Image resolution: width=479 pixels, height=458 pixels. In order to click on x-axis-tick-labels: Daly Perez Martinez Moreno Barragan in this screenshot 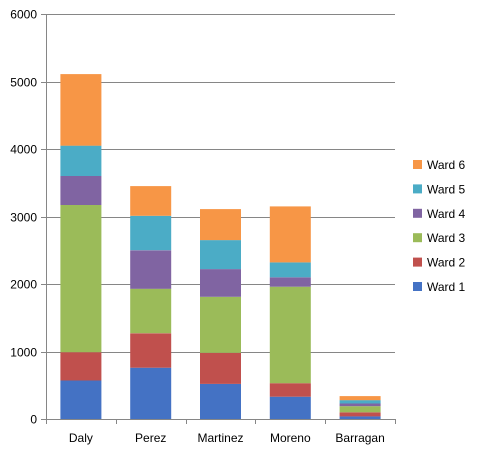, I will do `click(227, 438)`.